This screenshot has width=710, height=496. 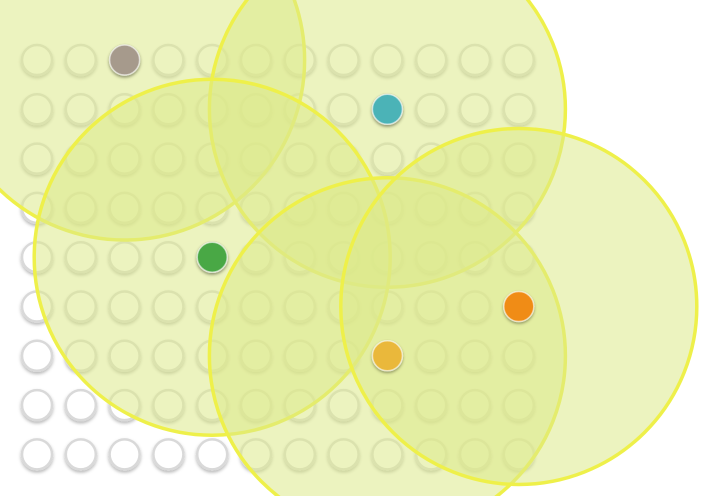 I want to click on orange-marker, so click(x=519, y=306).